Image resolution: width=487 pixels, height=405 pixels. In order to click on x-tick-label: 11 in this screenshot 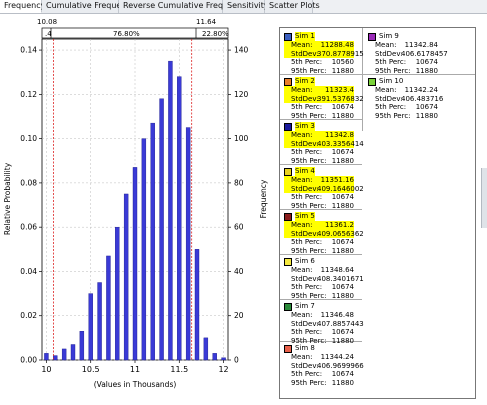, I will do `click(135, 369)`.